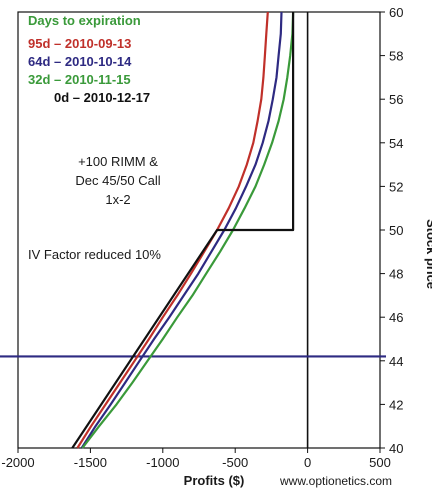  Describe the element at coordinates (214, 480) in the screenshot. I see `x-axis-title: Profits ($)` at that location.